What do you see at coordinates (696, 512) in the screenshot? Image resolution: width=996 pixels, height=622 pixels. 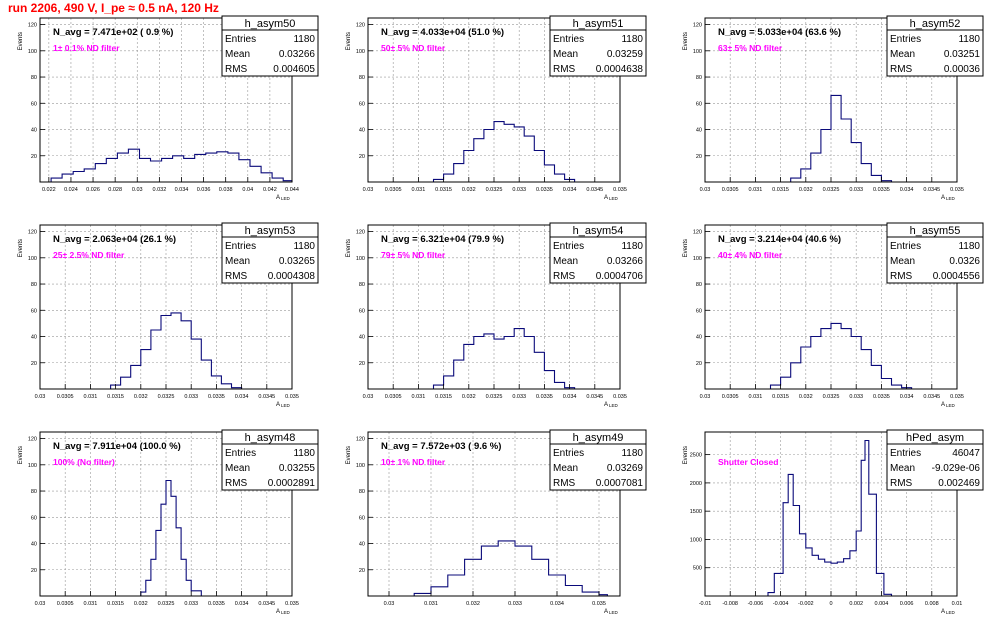 I see `y-tick-label: 1500` at bounding box center [696, 512].